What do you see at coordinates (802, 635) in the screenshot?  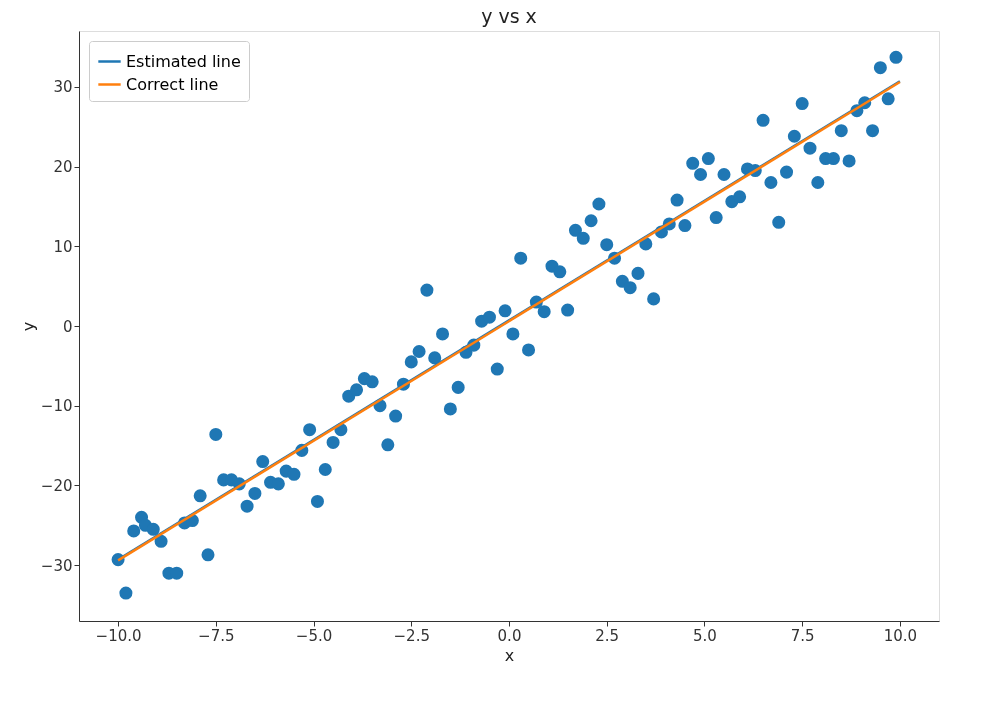 I see `x-tick-label: 7.5` at bounding box center [802, 635].